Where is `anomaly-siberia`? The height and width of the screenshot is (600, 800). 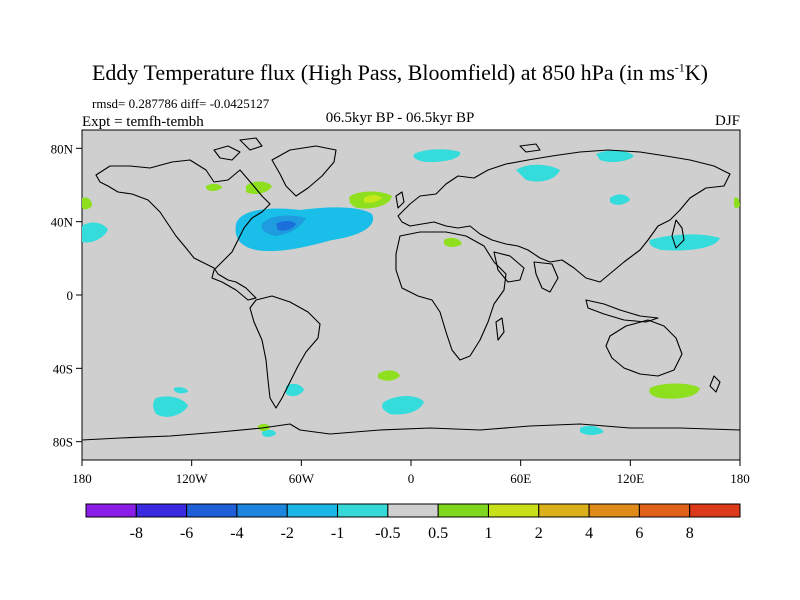 anomaly-siberia is located at coordinates (620, 199).